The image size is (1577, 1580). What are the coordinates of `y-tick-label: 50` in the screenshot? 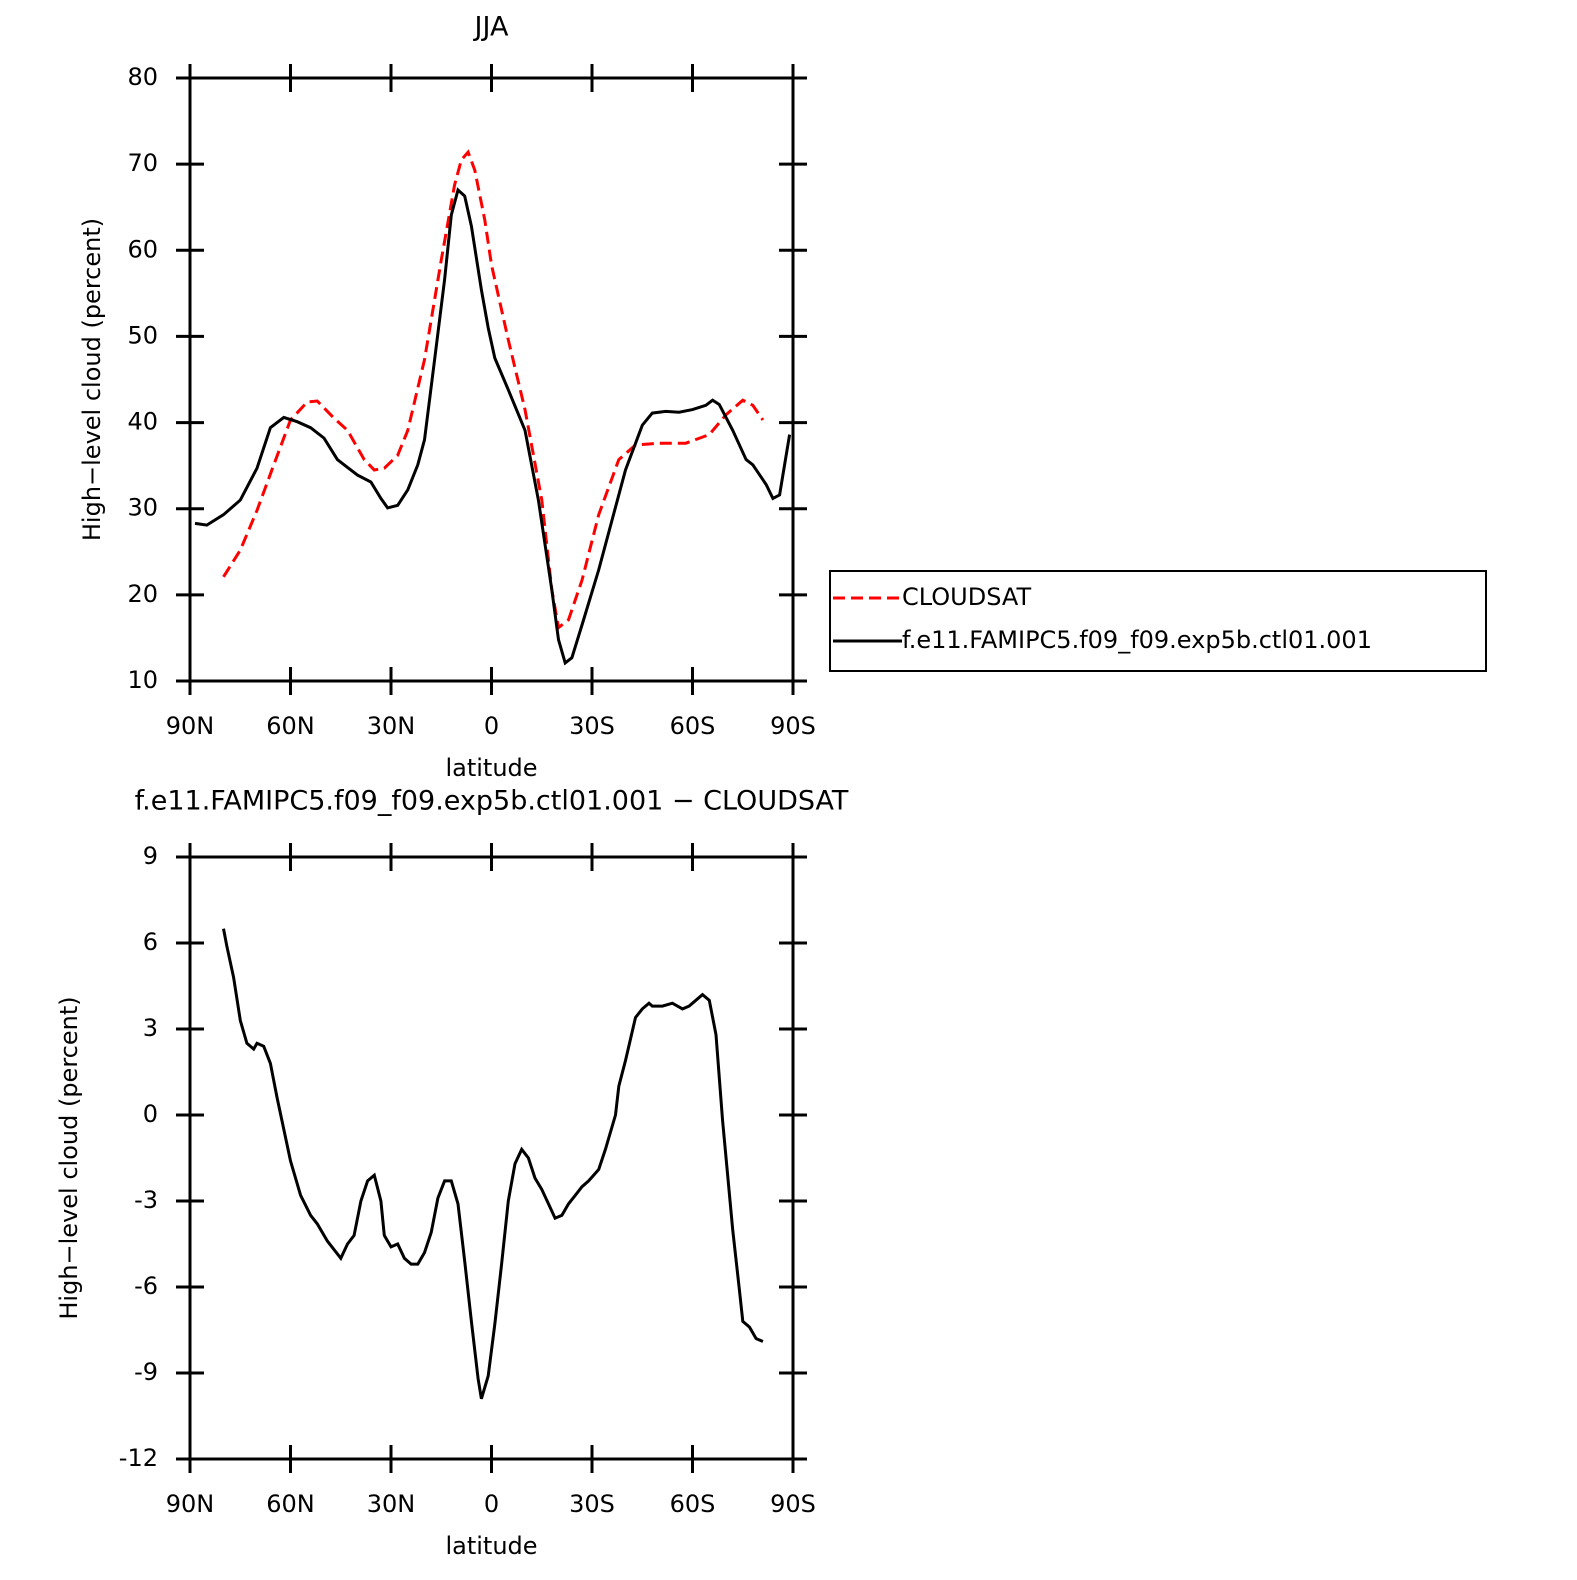 It's located at (142, 335).